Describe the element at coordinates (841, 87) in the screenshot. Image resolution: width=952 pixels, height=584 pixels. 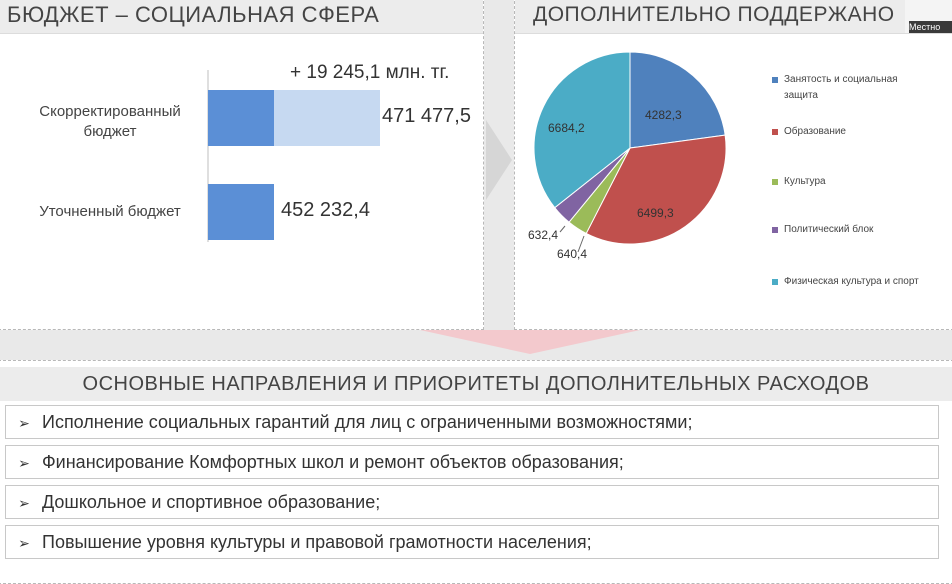
I see `legend-label: Занятость и социальная защита` at that location.